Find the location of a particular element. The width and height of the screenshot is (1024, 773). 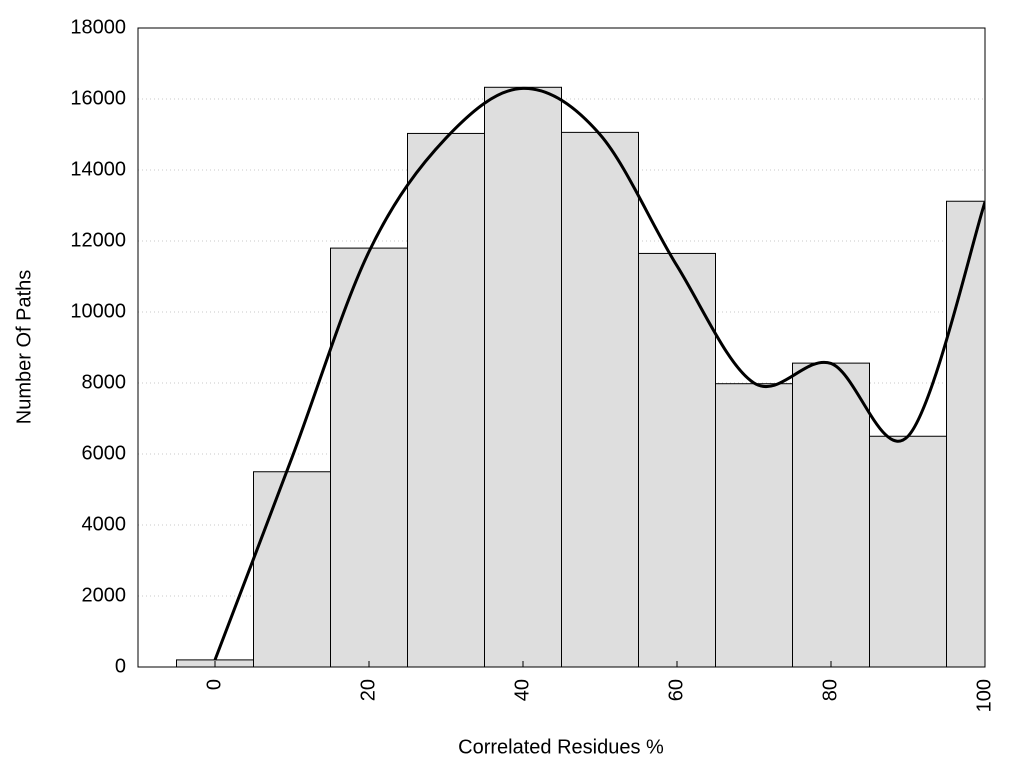

y-axis-label: Number Of Paths is located at coordinates (24, 347).